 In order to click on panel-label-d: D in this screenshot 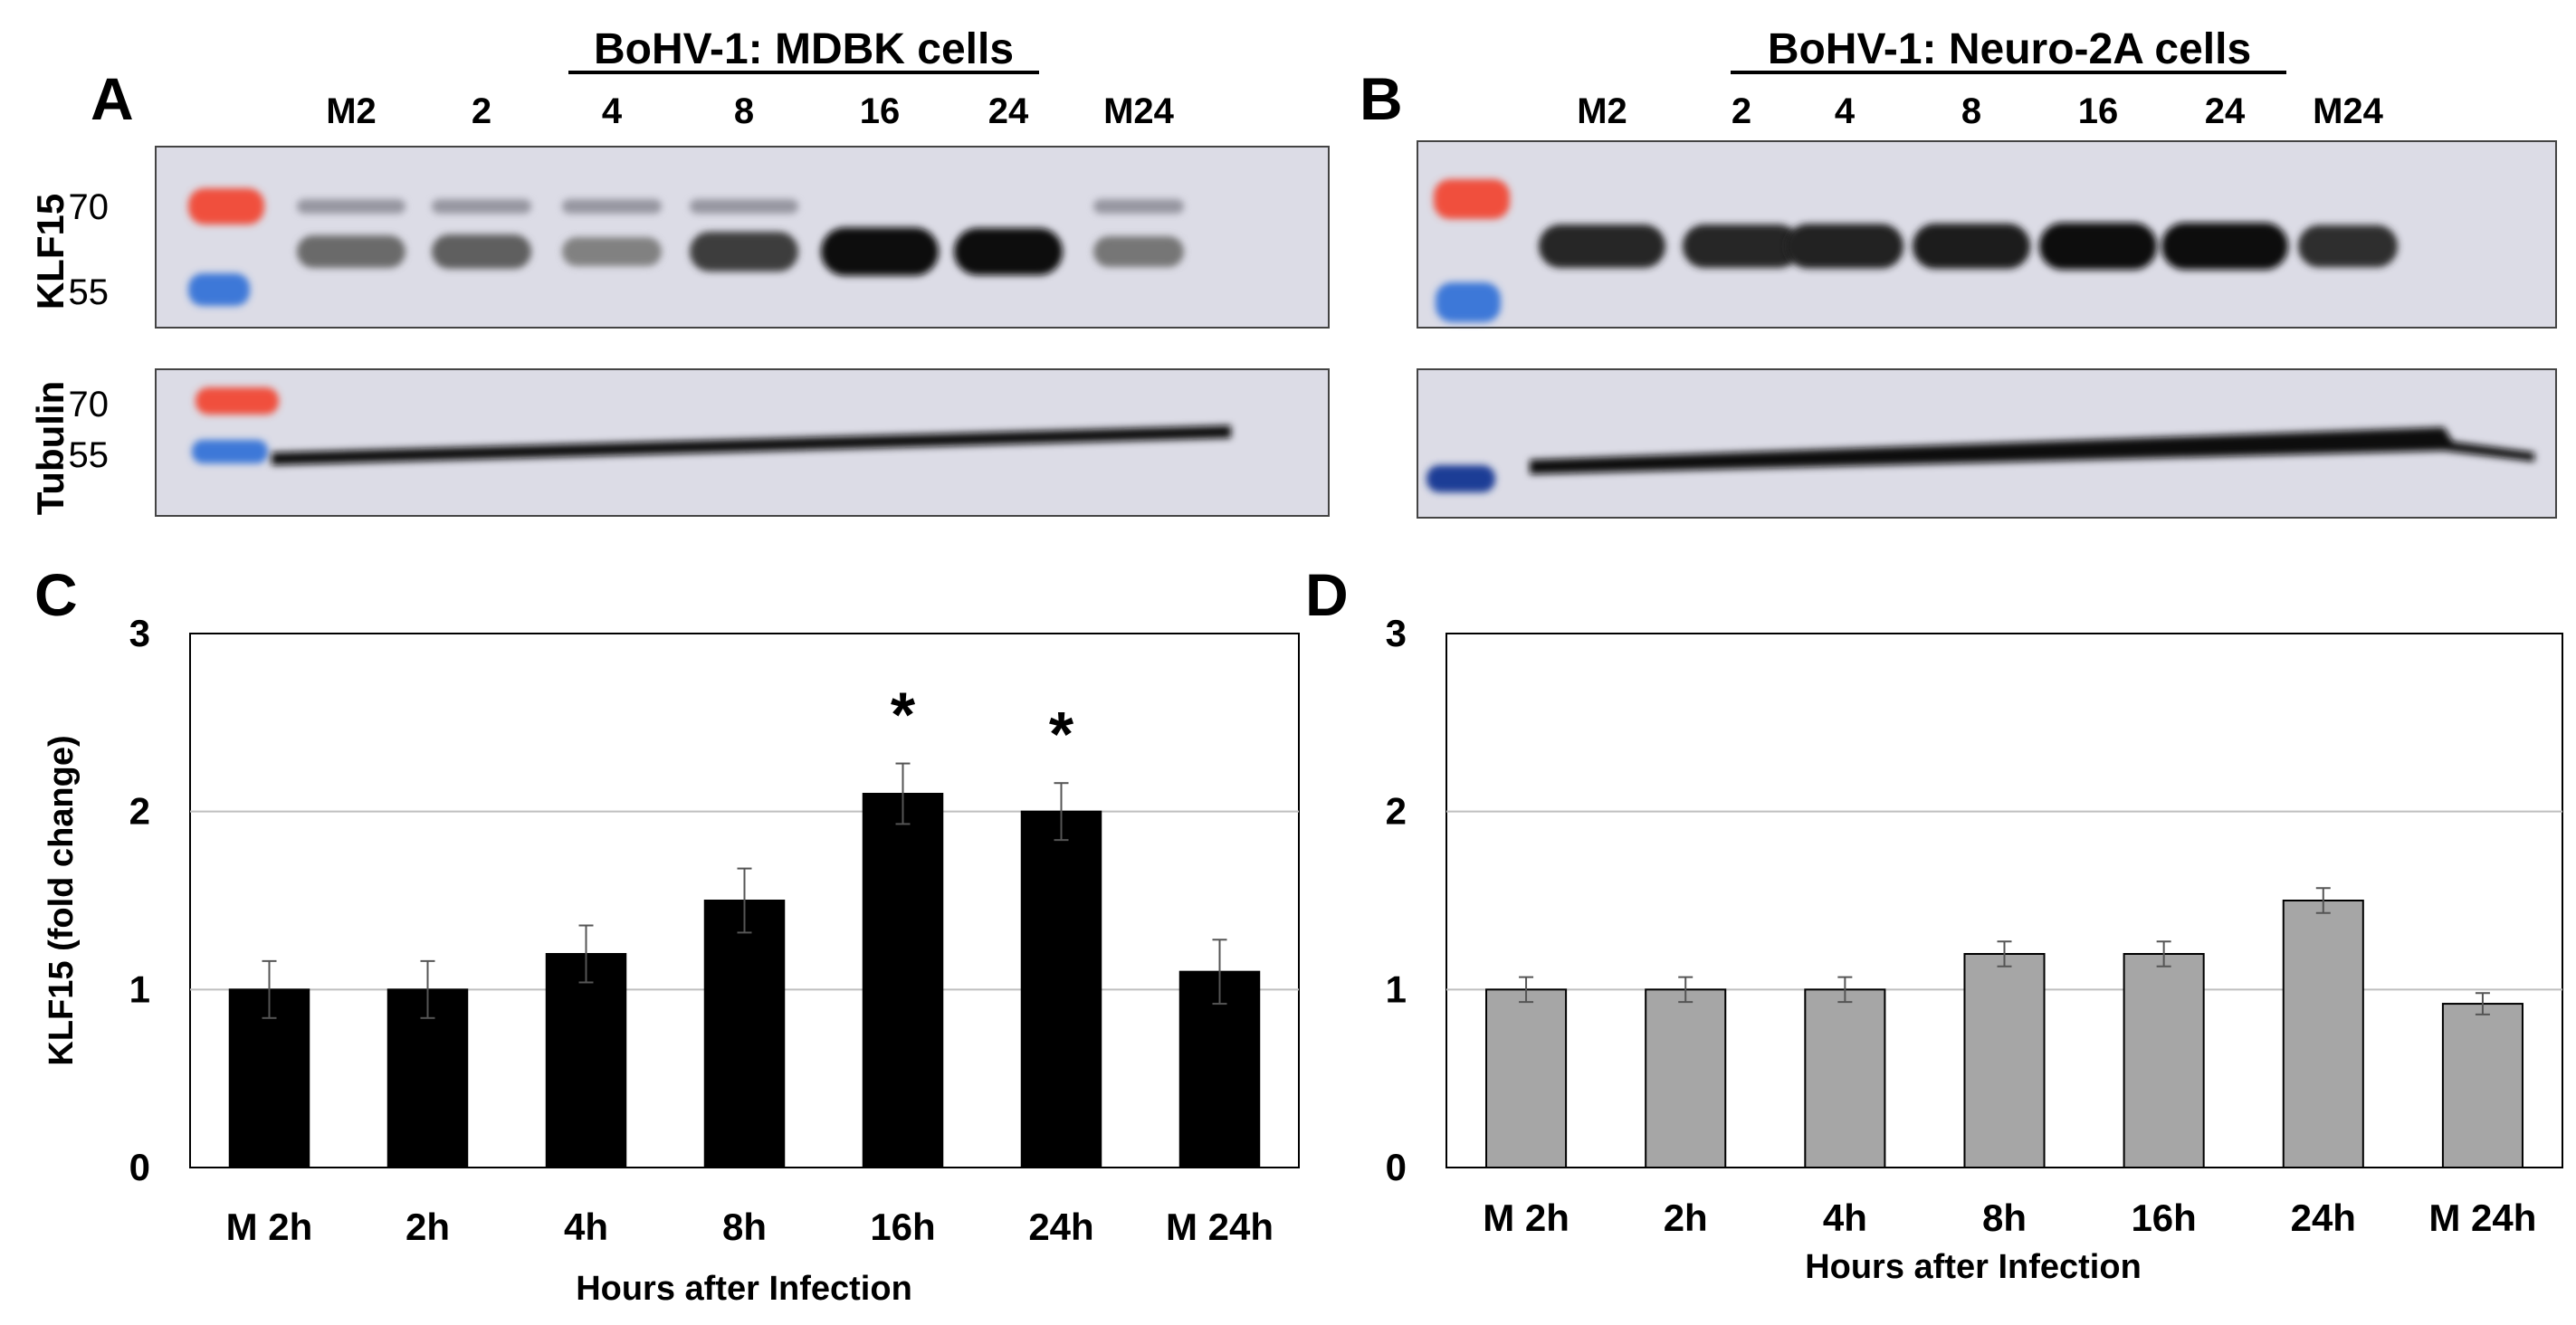, I will do `click(1327, 595)`.